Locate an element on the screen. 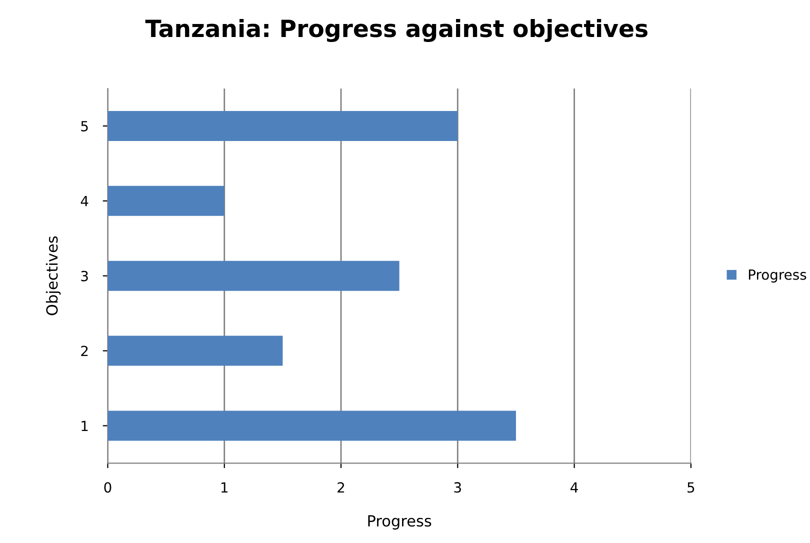 The width and height of the screenshot is (810, 543). x-tick-label: 1 is located at coordinates (224, 487).